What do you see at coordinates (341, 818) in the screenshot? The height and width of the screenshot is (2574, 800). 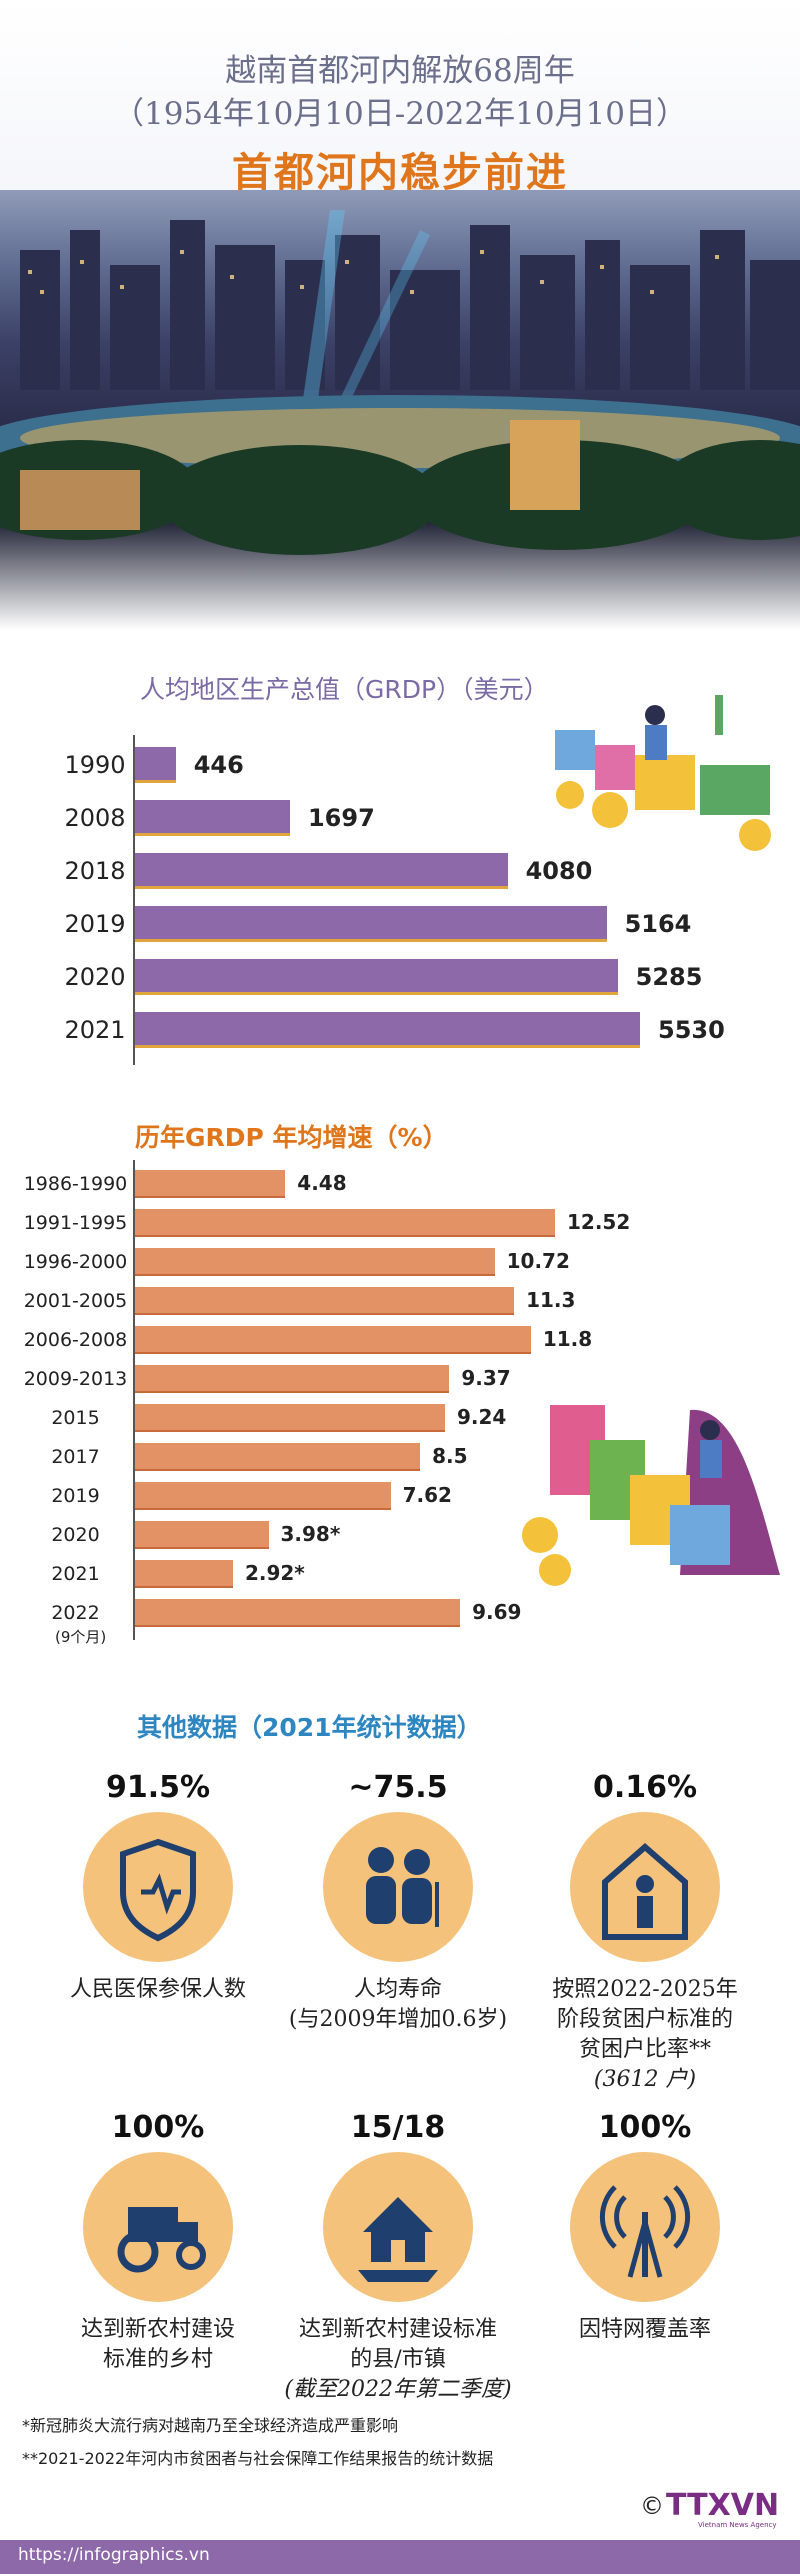 I see `grdp-value-label: 1697` at bounding box center [341, 818].